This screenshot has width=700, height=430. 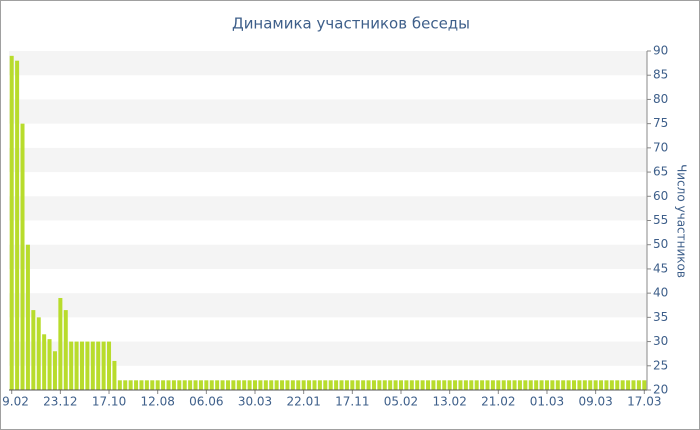 What do you see at coordinates (328, 256) in the screenshot?
I see `grid-band` at bounding box center [328, 256].